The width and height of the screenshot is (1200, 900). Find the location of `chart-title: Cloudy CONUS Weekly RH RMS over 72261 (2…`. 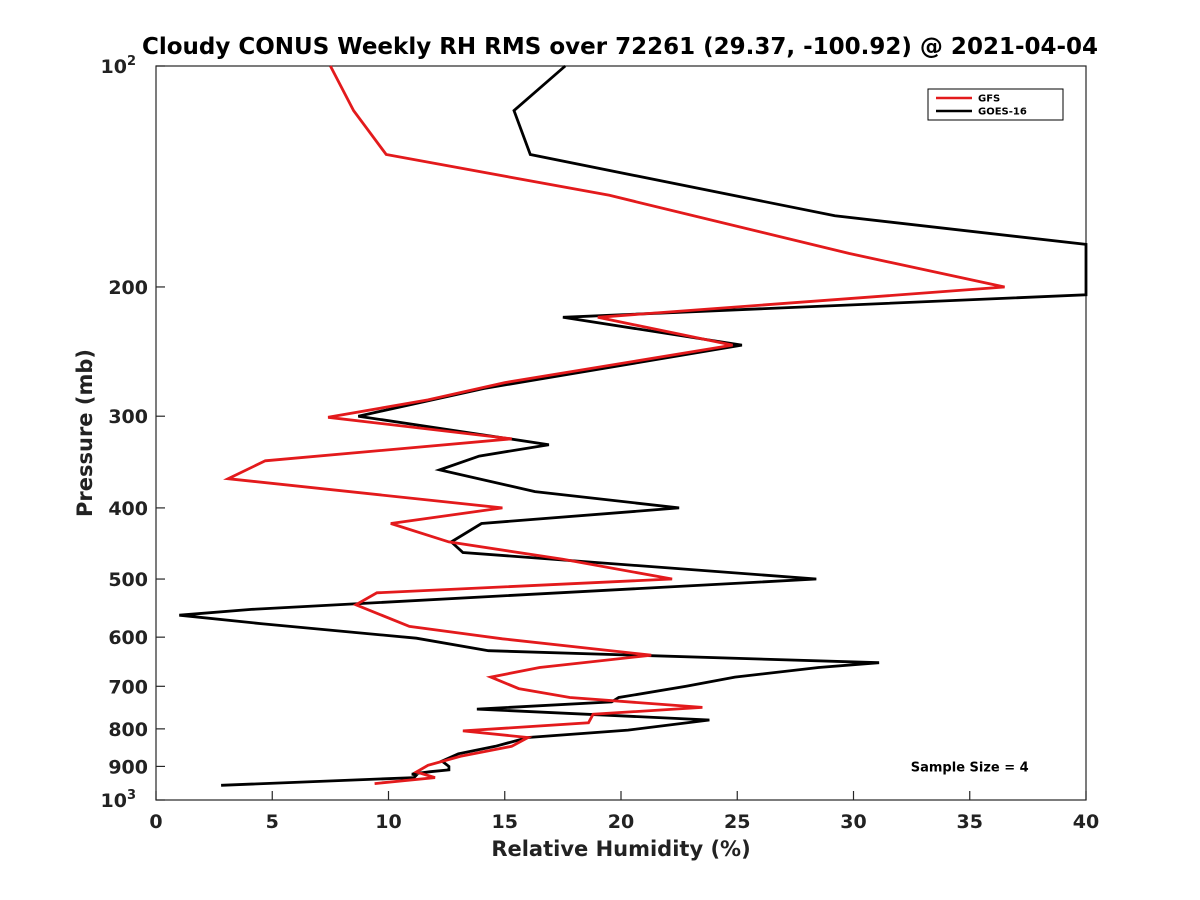

chart-title: Cloudy CONUS Weekly RH RMS over 72261 (2… is located at coordinates (620, 47).